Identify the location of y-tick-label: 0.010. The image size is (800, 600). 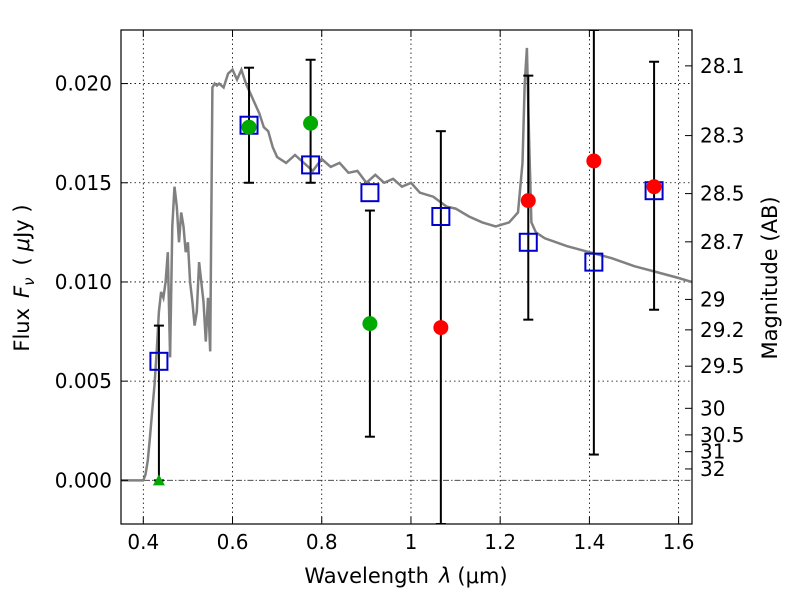
(83, 282).